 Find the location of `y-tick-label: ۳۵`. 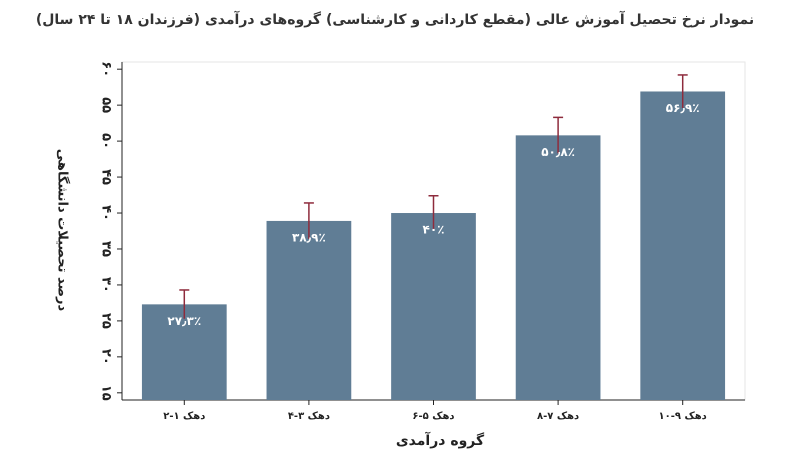

y-tick-label: ۳۵ is located at coordinates (106, 249).